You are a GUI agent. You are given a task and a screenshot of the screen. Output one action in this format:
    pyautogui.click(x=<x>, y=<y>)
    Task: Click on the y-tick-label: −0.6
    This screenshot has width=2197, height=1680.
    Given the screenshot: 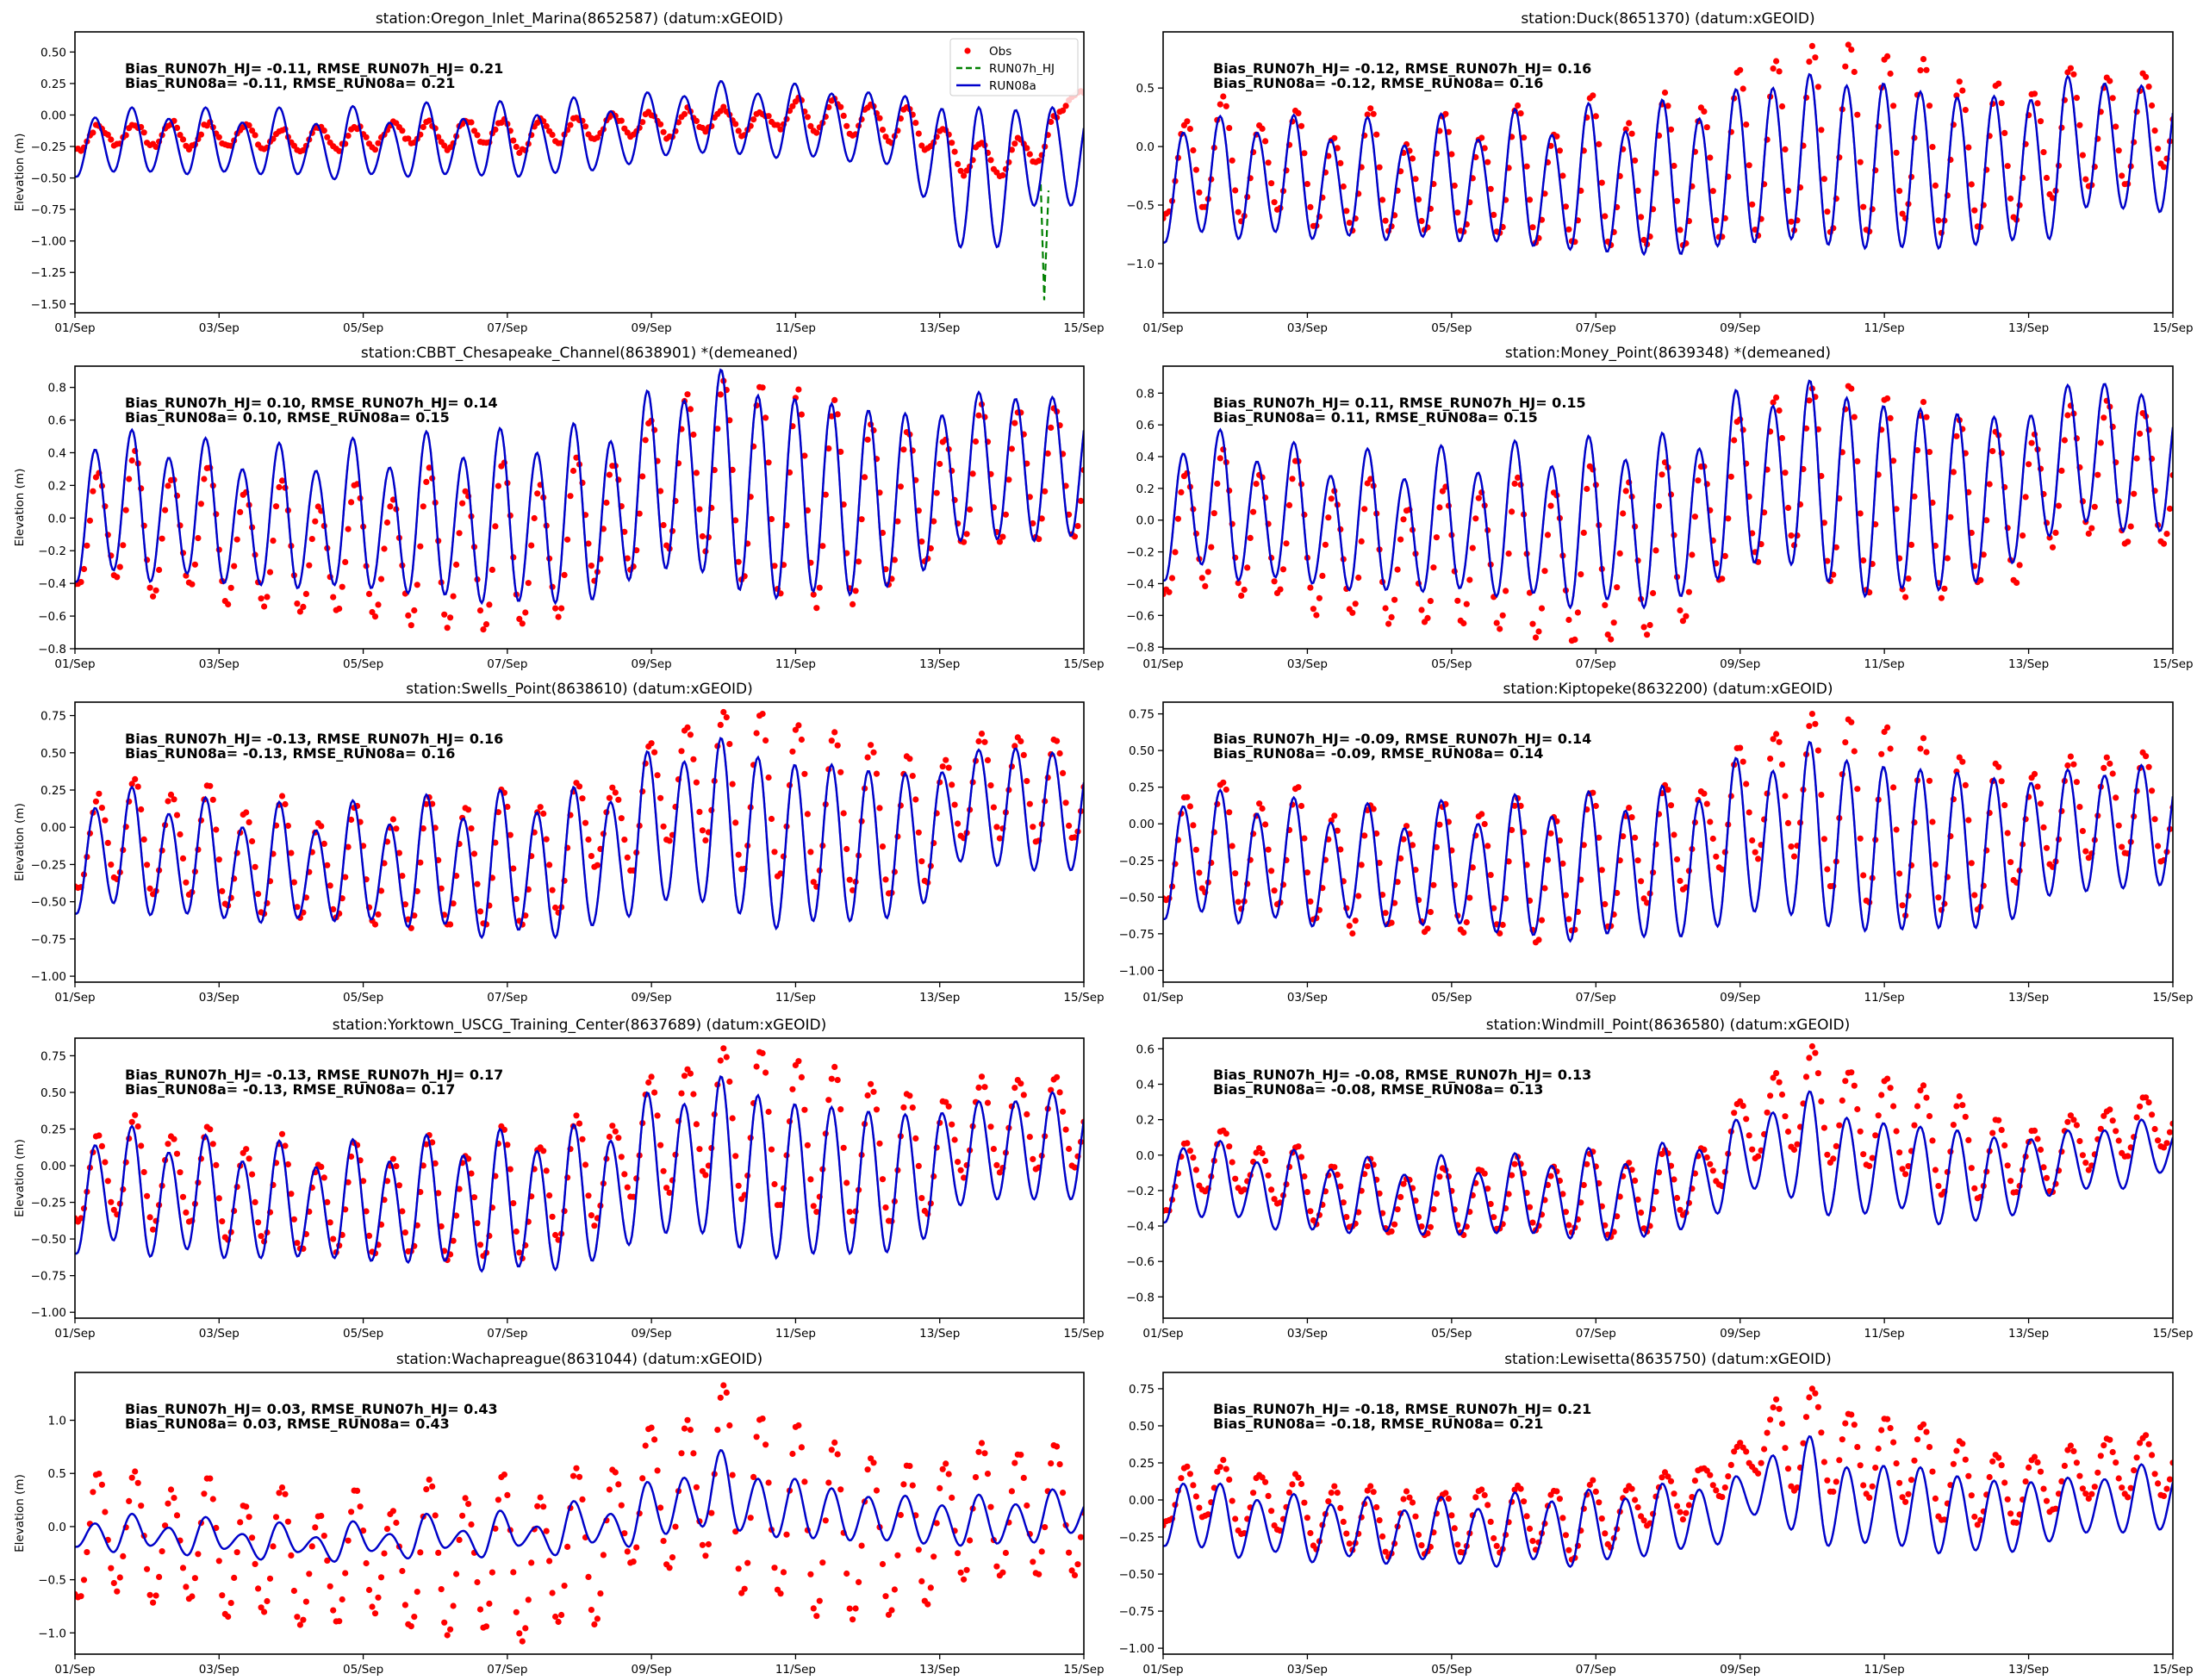 What is the action you would take?
    pyautogui.click(x=52, y=617)
    